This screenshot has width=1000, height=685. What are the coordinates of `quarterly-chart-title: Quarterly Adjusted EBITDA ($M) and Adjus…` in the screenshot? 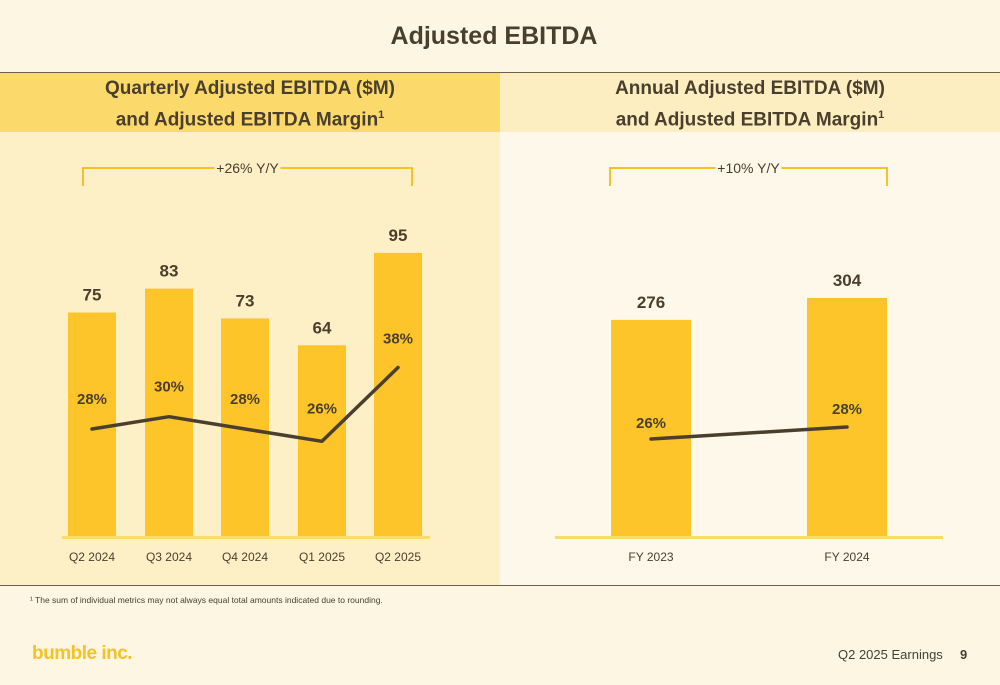 It's located at (250, 104).